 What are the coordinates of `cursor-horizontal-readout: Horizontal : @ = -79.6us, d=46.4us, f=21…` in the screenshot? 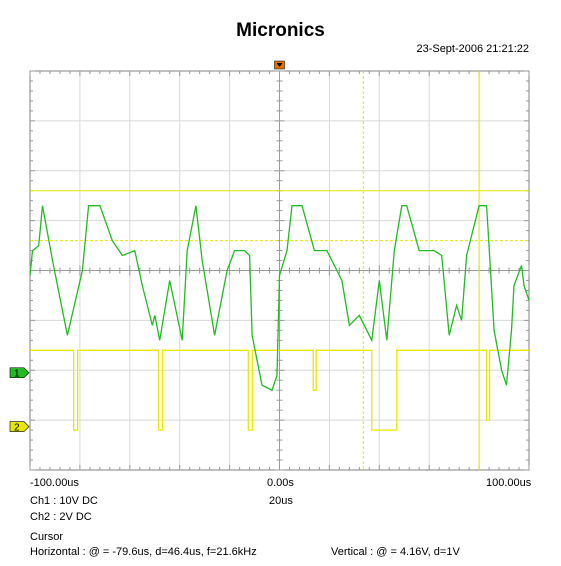 It's located at (143, 552).